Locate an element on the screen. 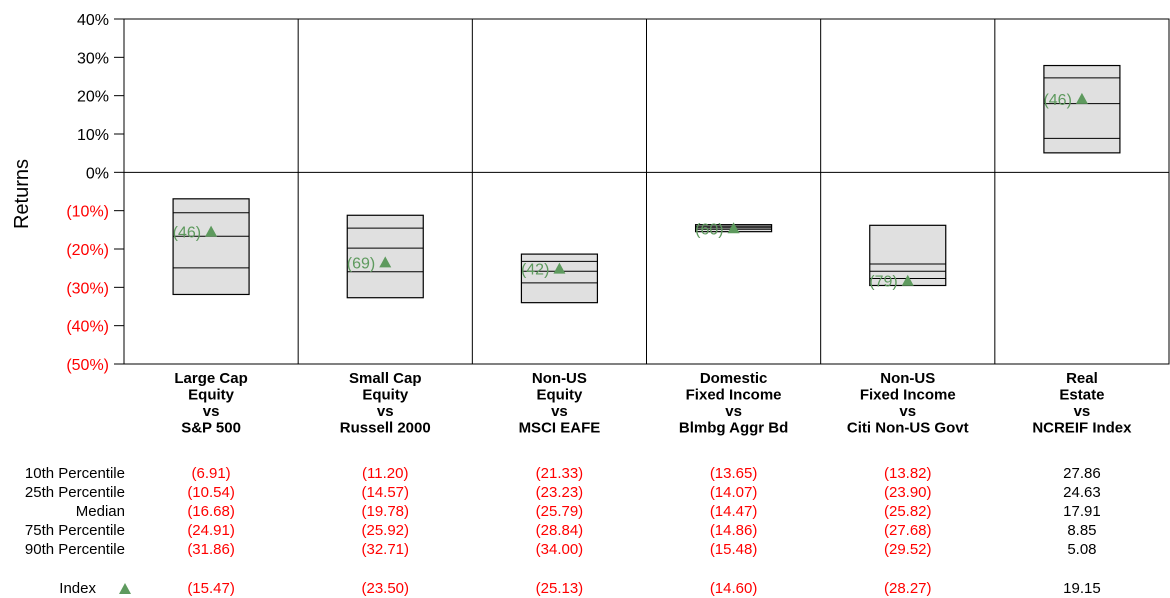 This screenshot has width=1170, height=598. y-axis-label: Returns is located at coordinates (22, 194).